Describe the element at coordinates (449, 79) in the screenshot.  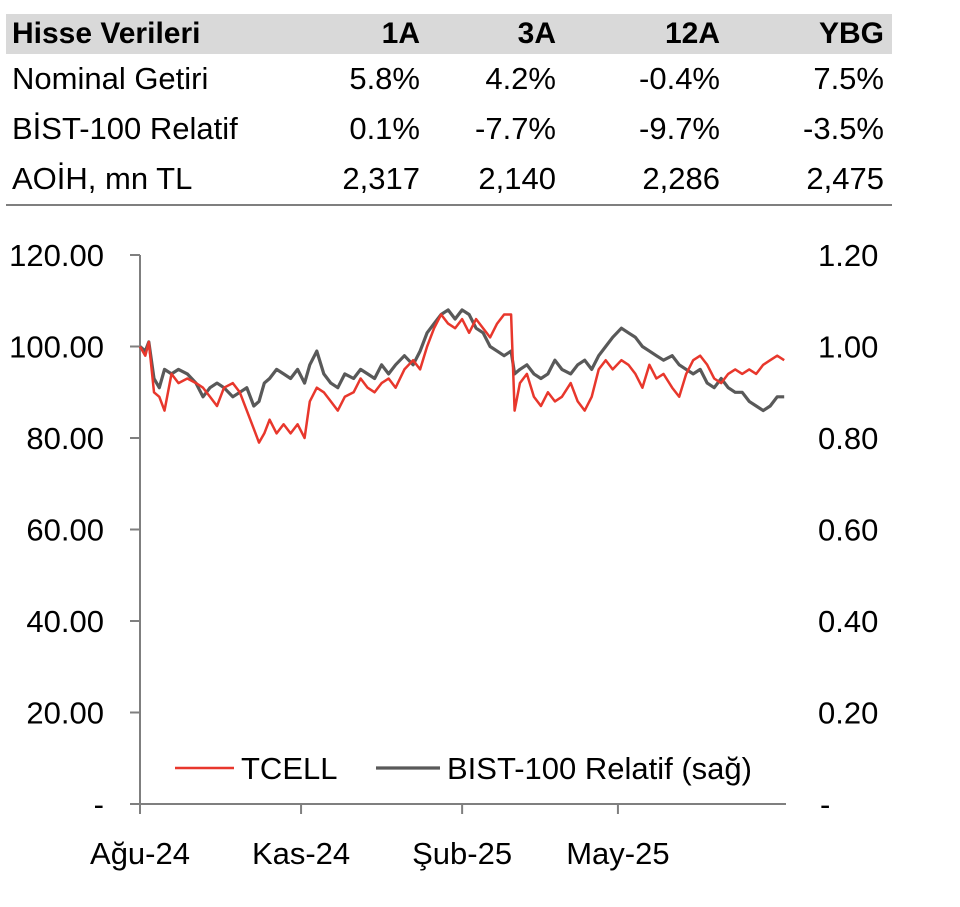
I see `table-row: Nominal Getiri 5.8% 4.2% -0.4% 7.5%` at that location.